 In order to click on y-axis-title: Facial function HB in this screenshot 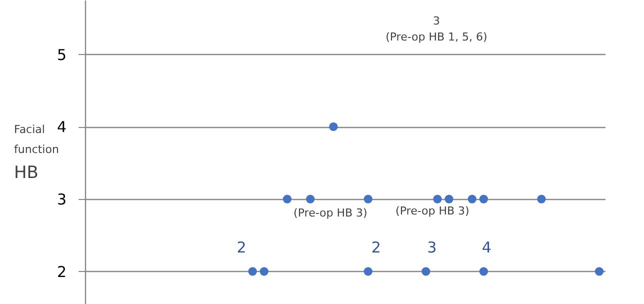, I will do `click(36, 153)`.